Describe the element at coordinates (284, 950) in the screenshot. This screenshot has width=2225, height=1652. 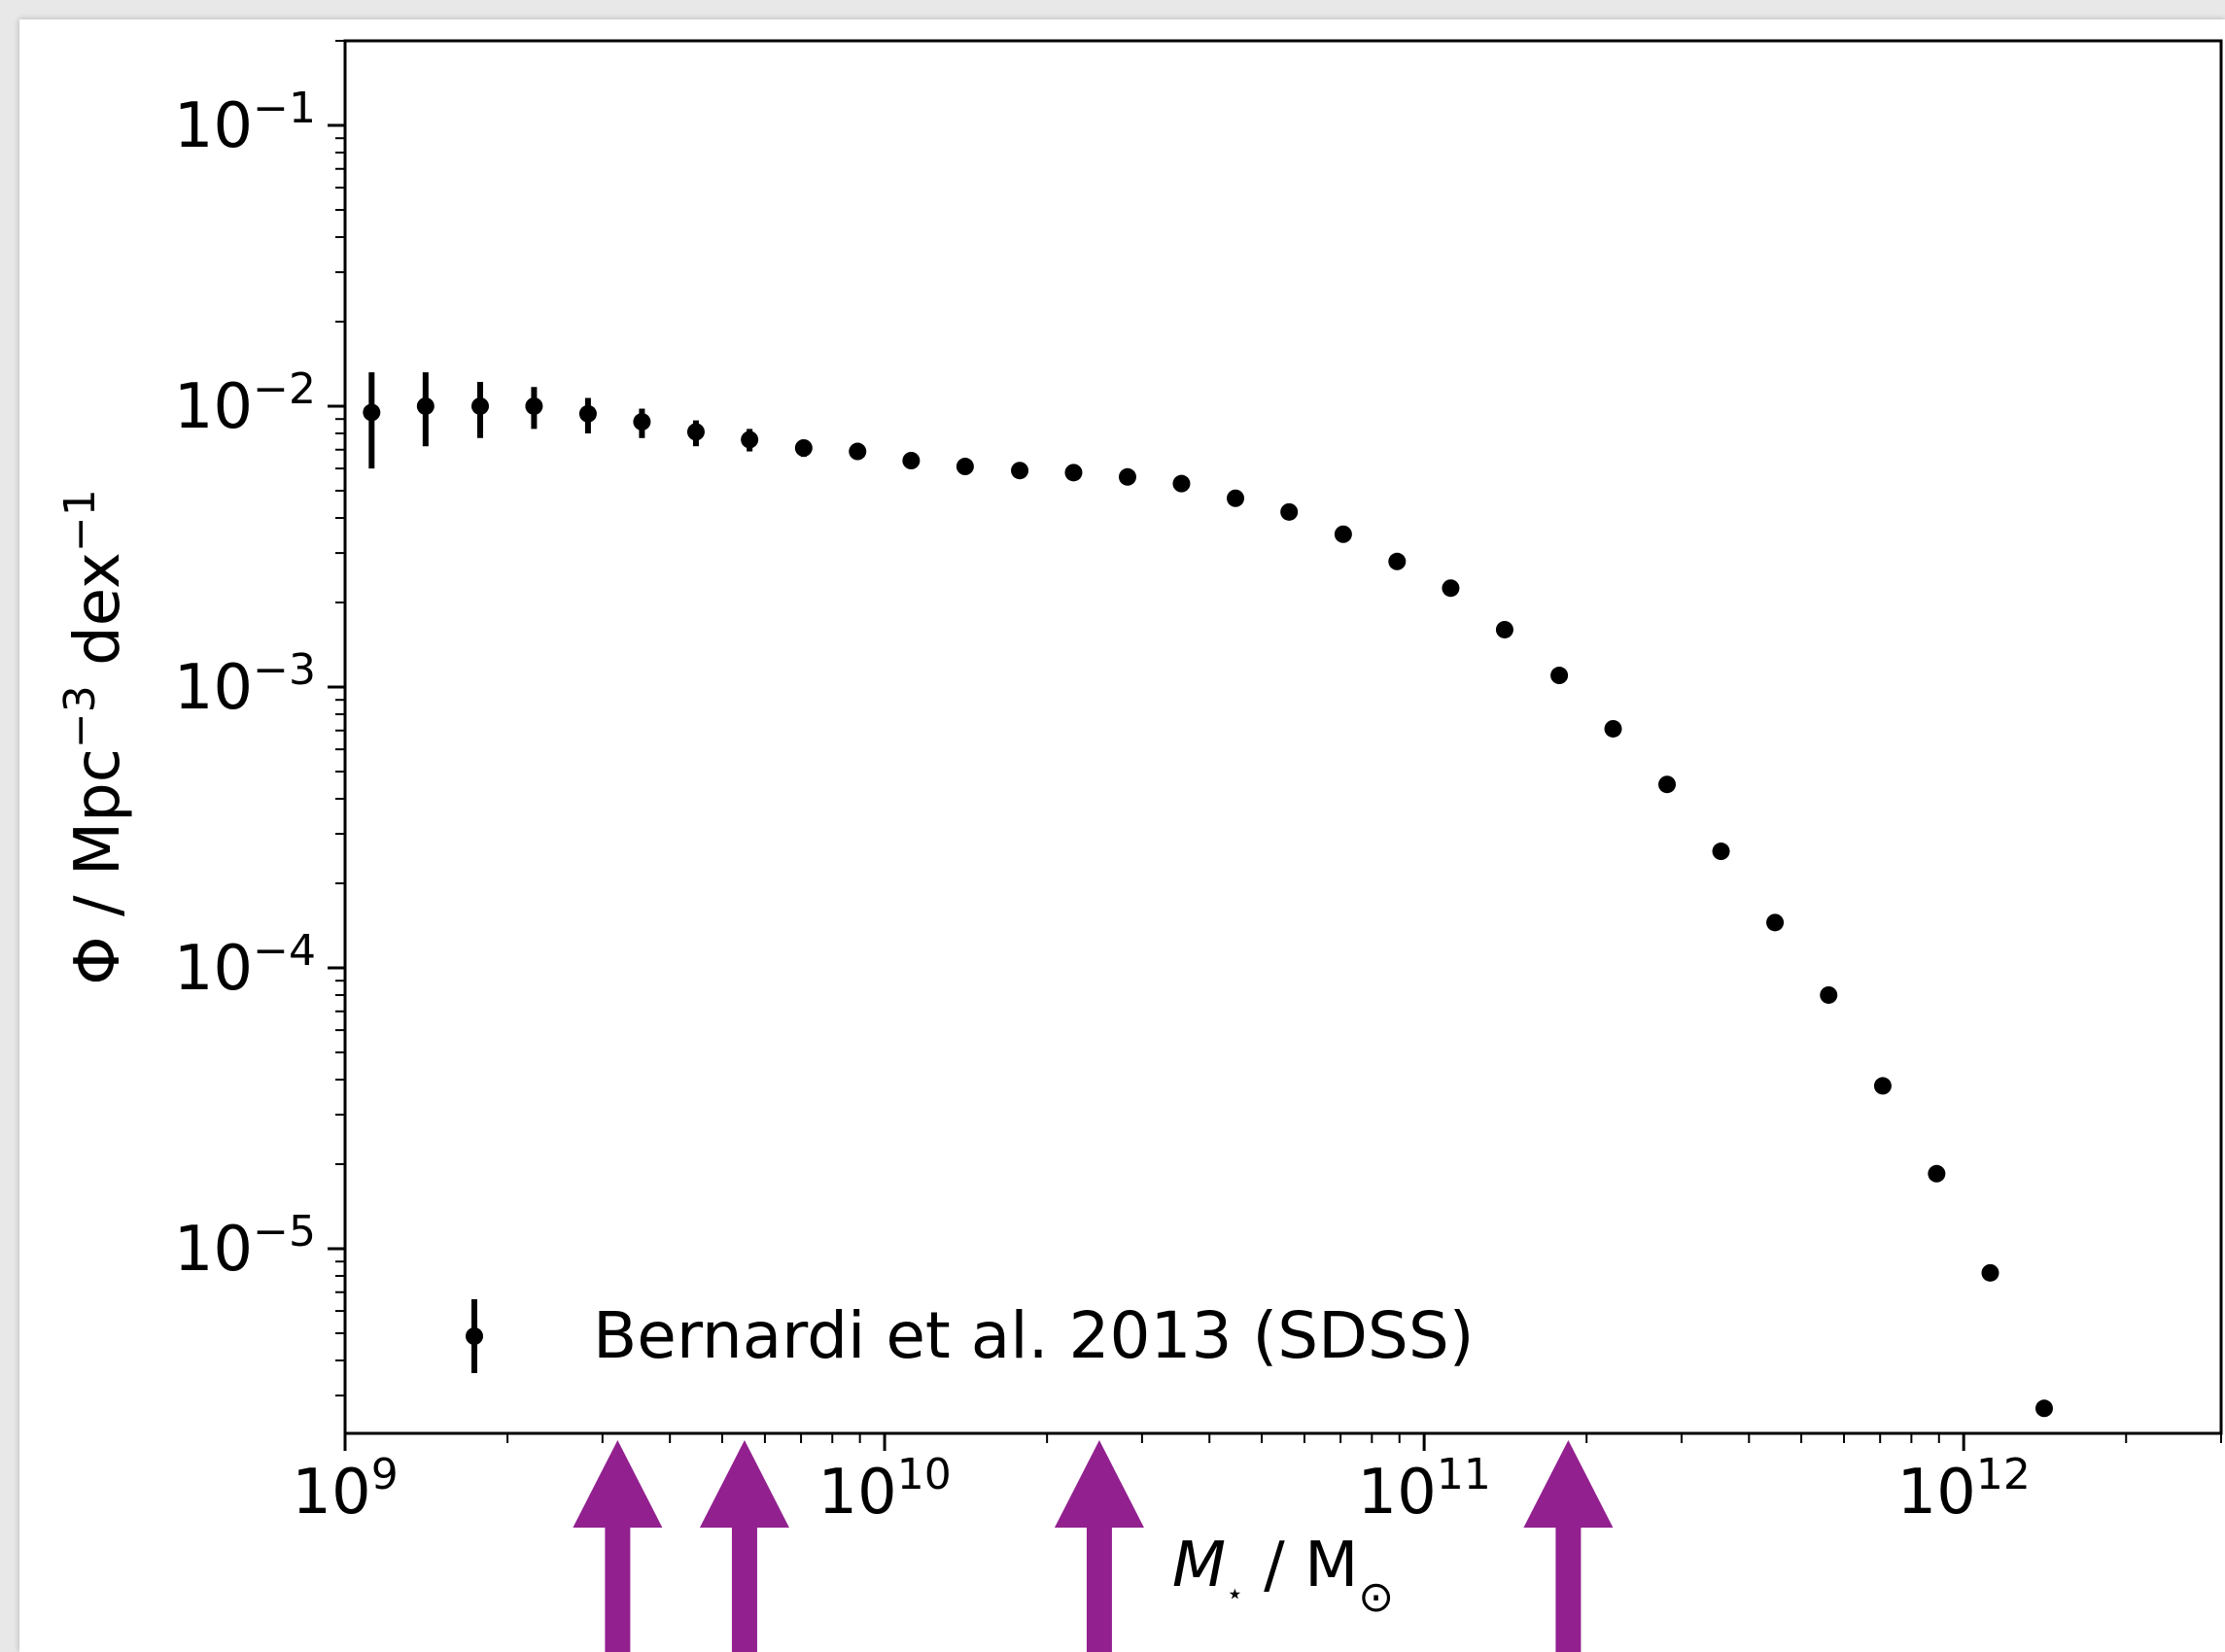
I see `y-tick-label-exp: −4` at that location.